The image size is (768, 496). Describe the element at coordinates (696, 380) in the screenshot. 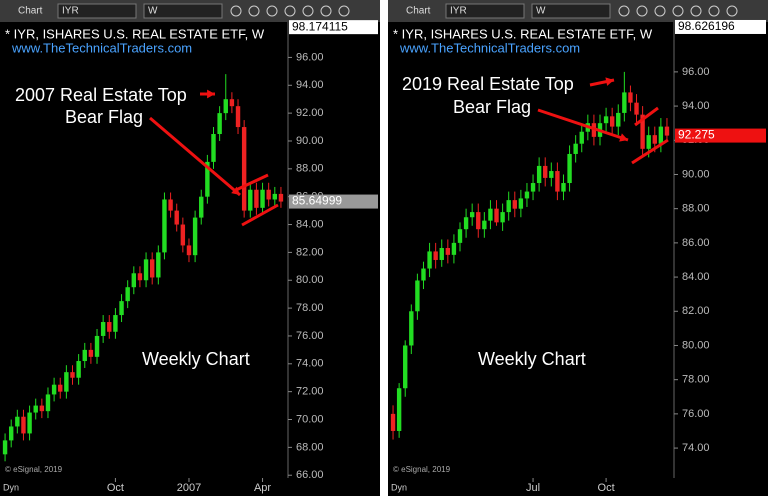

I see `y-tick-label: 78.00` at that location.